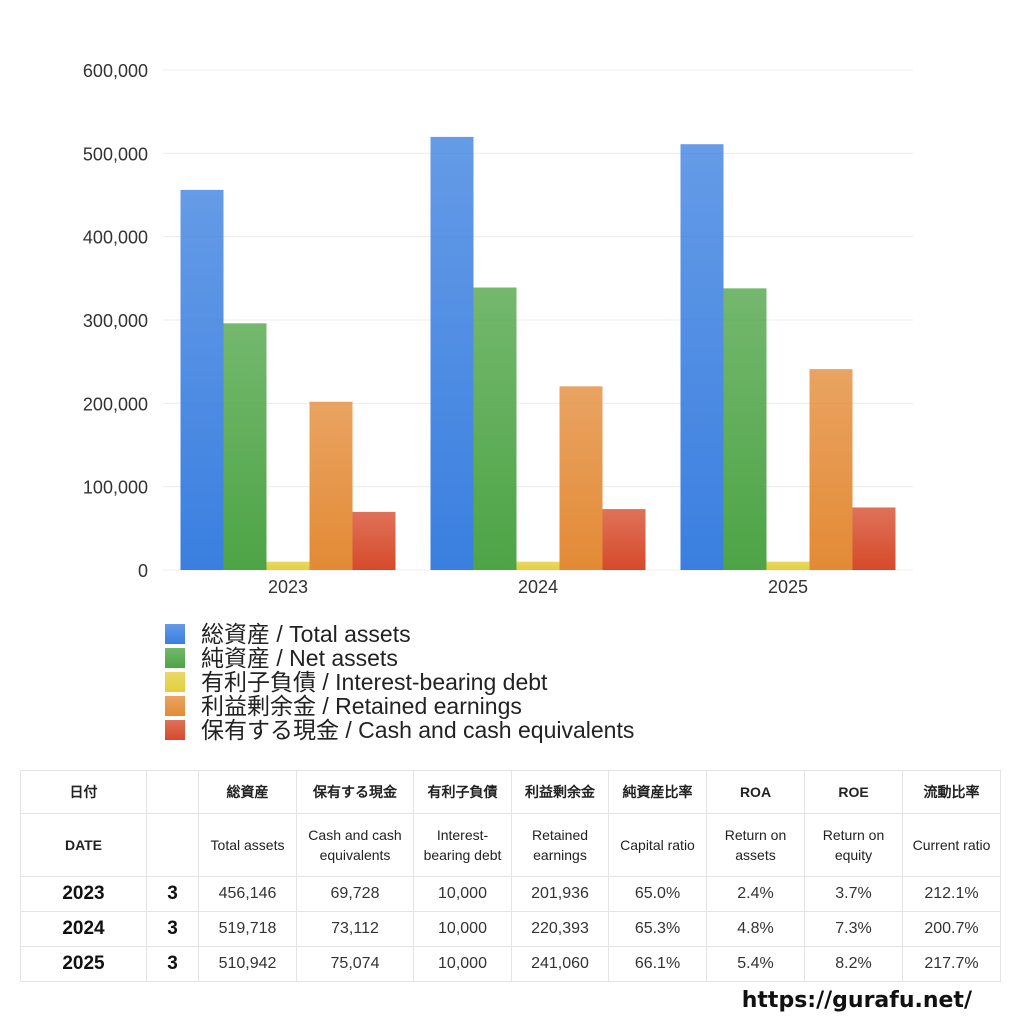 This screenshot has width=1024, height=1024. What do you see at coordinates (299, 658) in the screenshot?
I see `legend-label: 純資産 / Net assets` at bounding box center [299, 658].